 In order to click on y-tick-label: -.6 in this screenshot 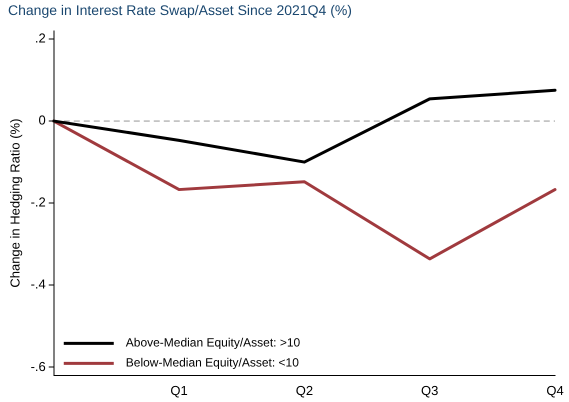, I will do `click(38, 366)`.